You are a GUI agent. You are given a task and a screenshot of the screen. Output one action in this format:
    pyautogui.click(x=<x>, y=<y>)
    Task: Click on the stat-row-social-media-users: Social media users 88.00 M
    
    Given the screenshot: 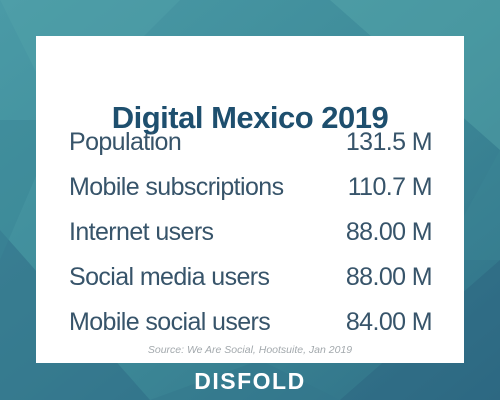 What is the action you would take?
    pyautogui.click(x=251, y=277)
    